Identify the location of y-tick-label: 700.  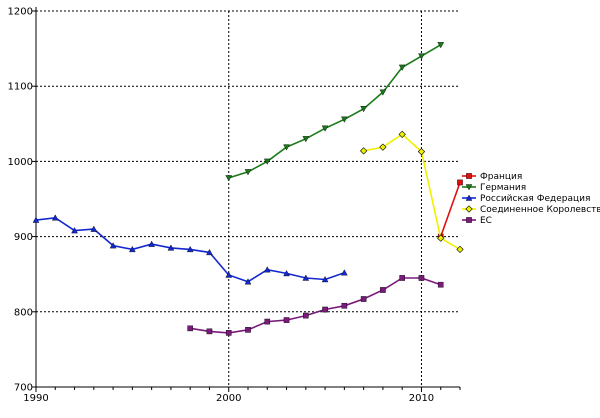
(23, 388).